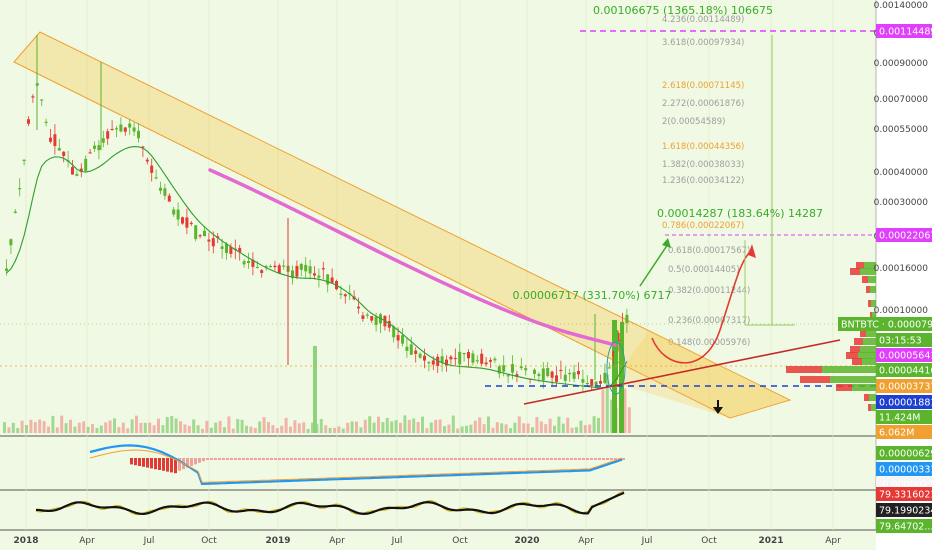  I want to click on x-tick-label: Apr, so click(87, 541).